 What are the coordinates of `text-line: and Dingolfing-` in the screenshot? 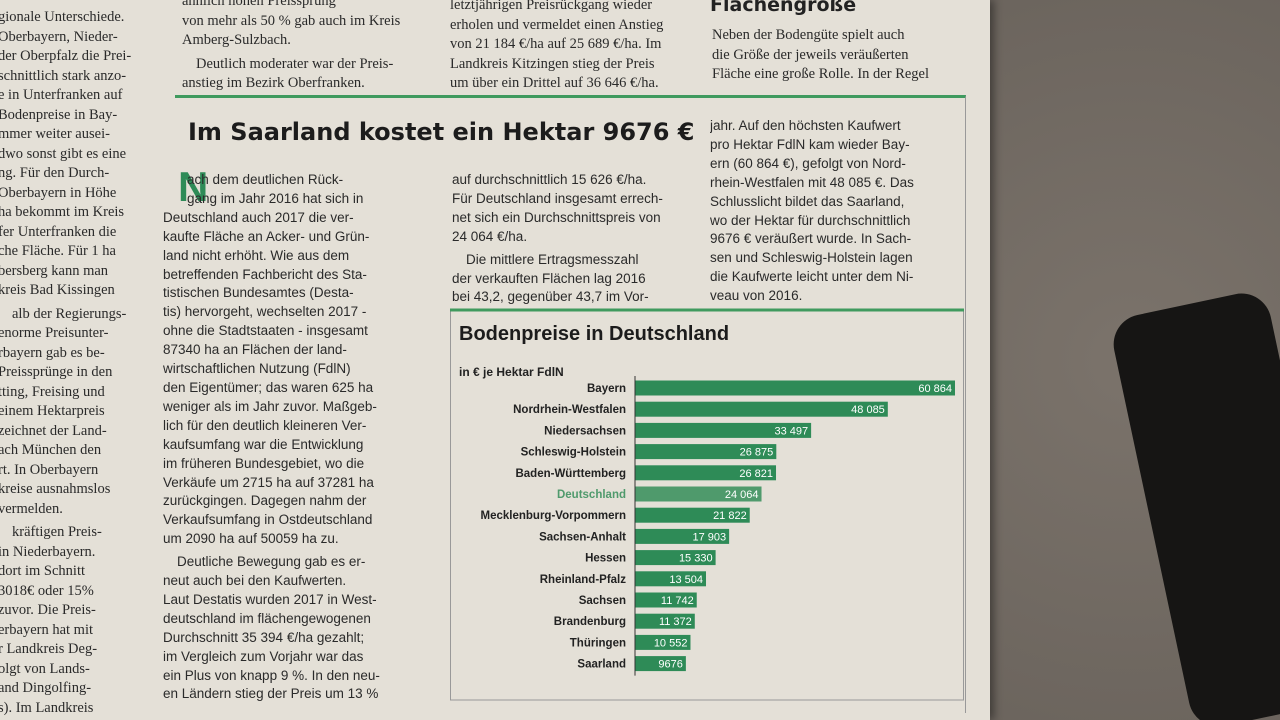 It's located at (46, 688).